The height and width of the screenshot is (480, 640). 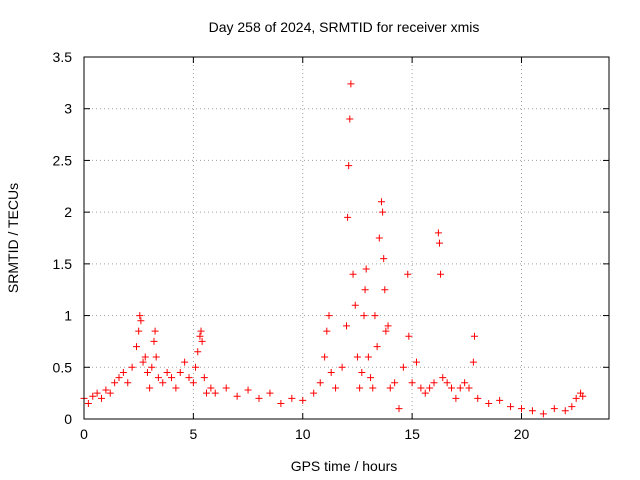 I want to click on x-tick-label: 20, so click(x=522, y=434).